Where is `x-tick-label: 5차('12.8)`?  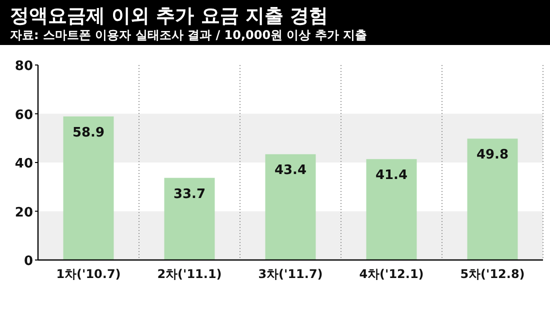 x-tick-label: 5차('12.8) is located at coordinates (492, 274).